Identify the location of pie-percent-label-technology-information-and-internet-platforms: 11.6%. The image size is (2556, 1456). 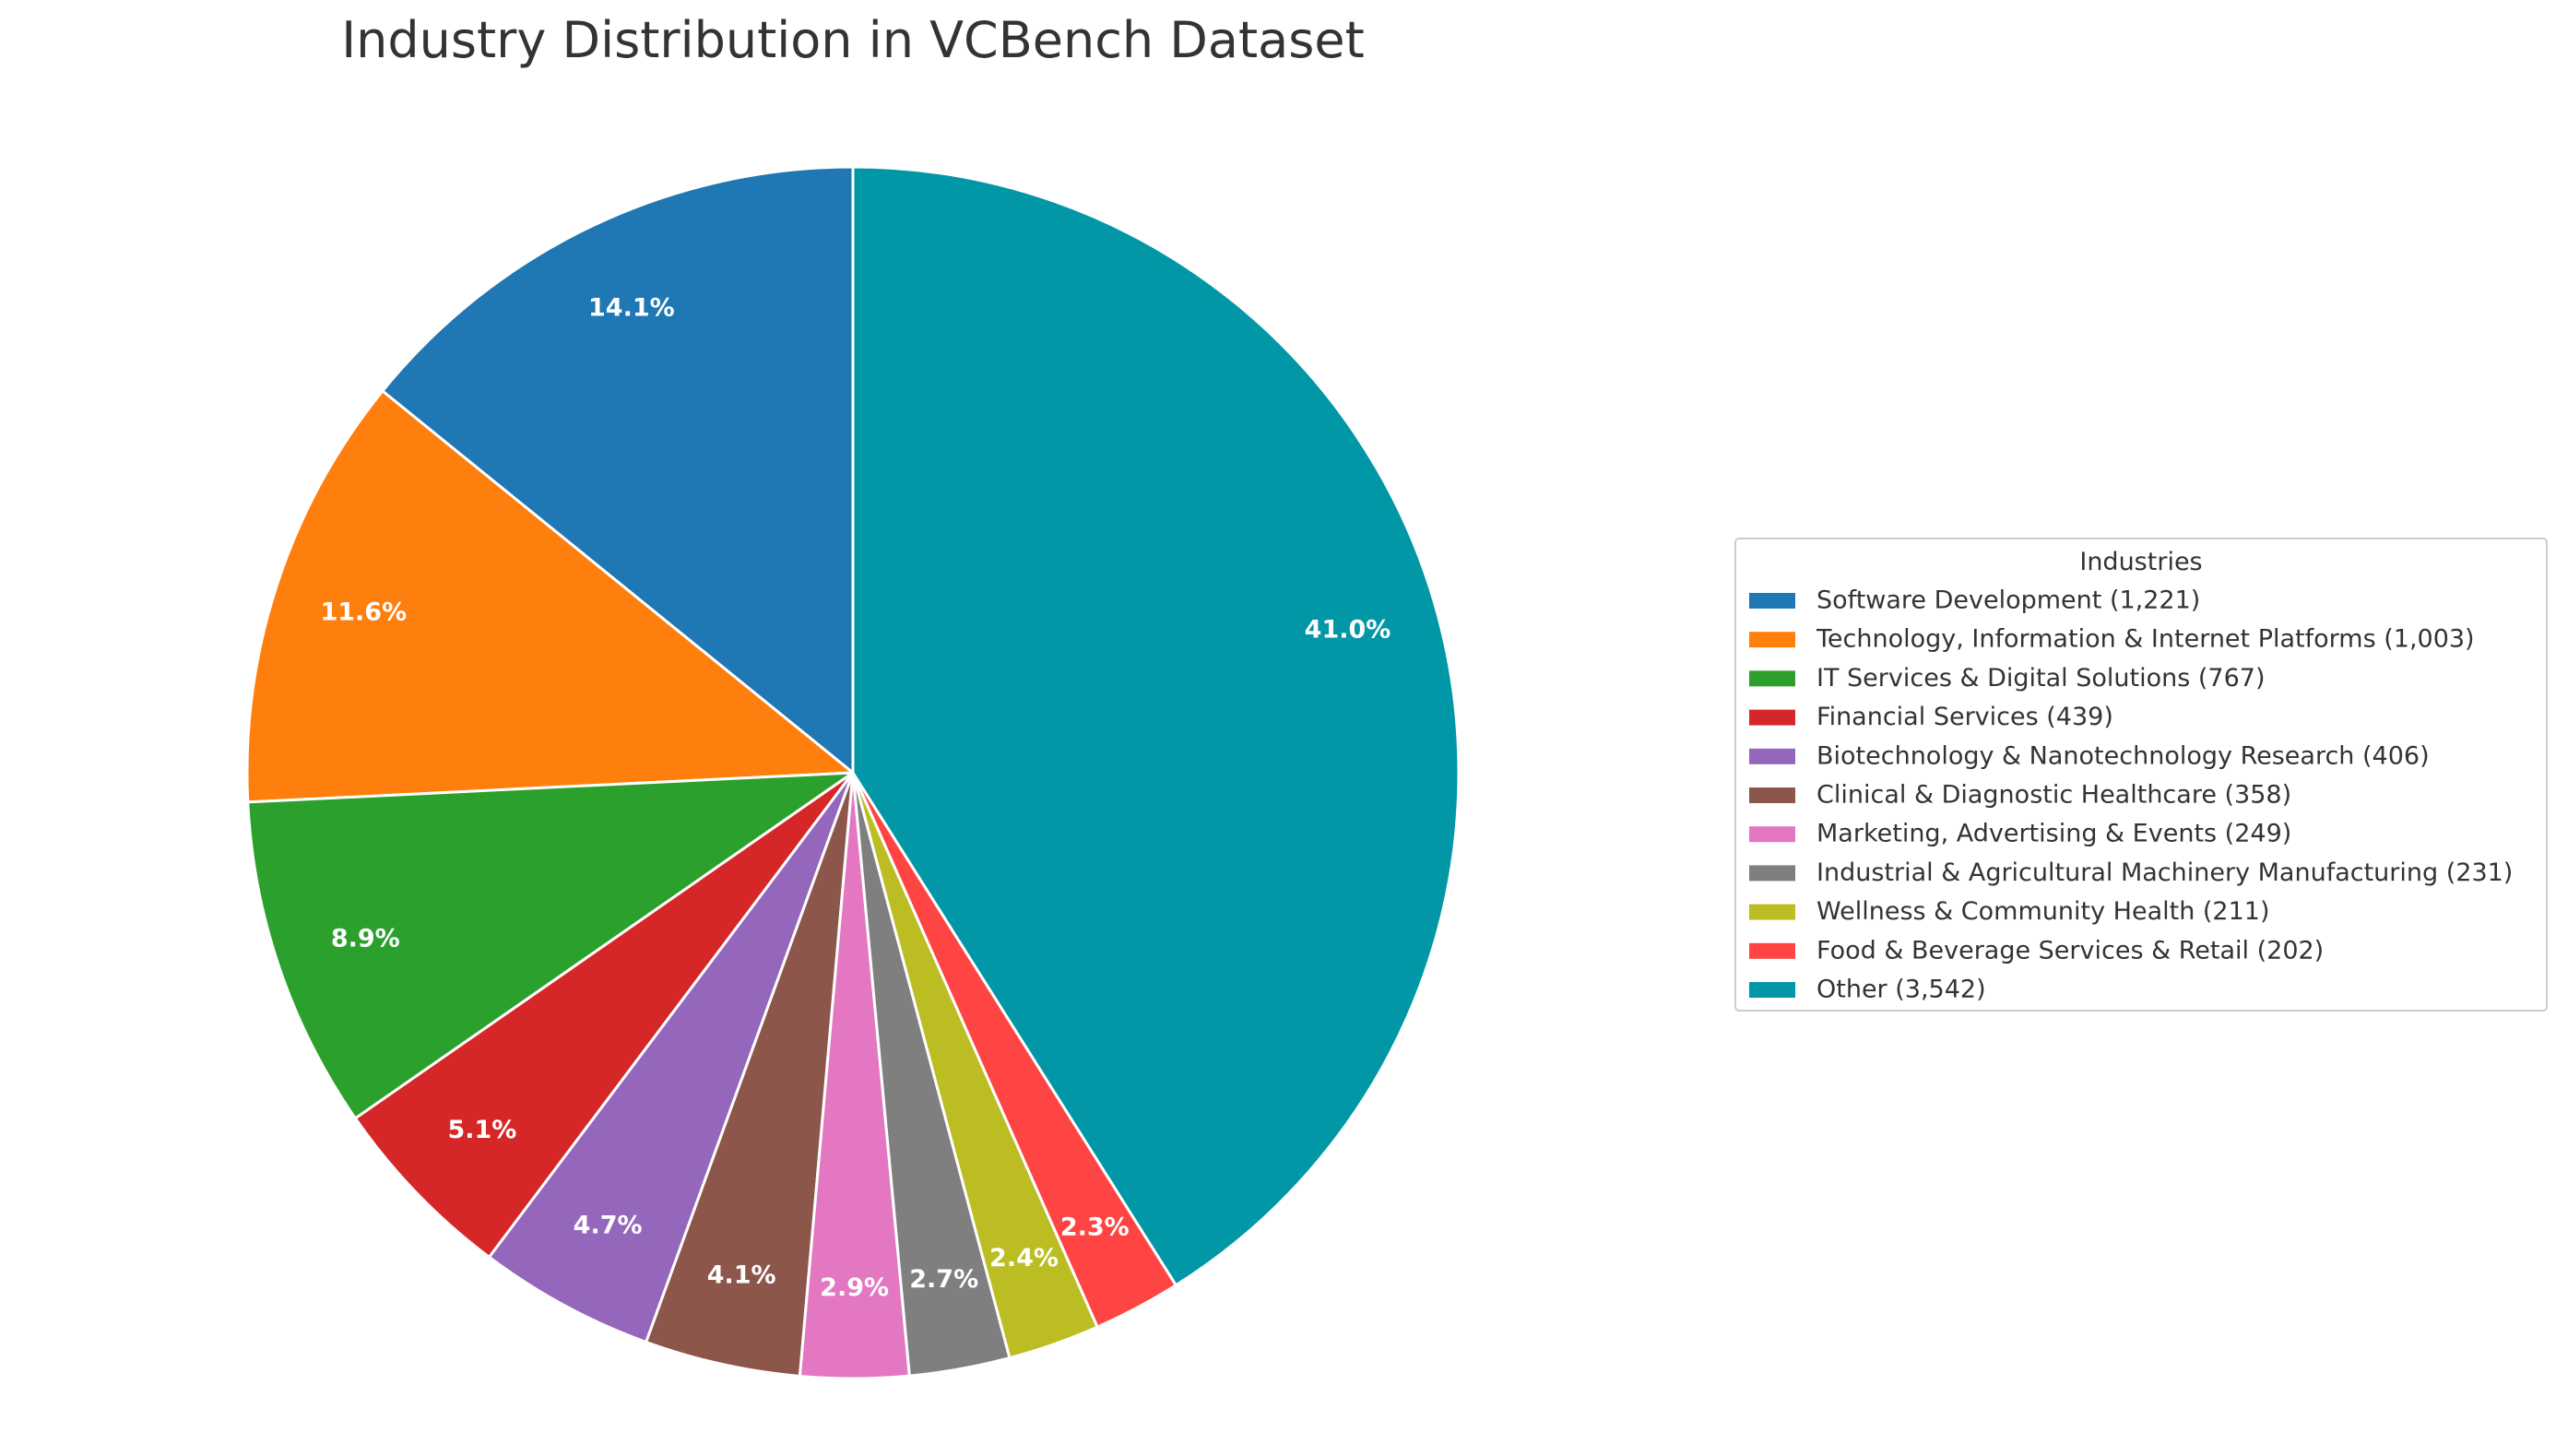
(363, 612).